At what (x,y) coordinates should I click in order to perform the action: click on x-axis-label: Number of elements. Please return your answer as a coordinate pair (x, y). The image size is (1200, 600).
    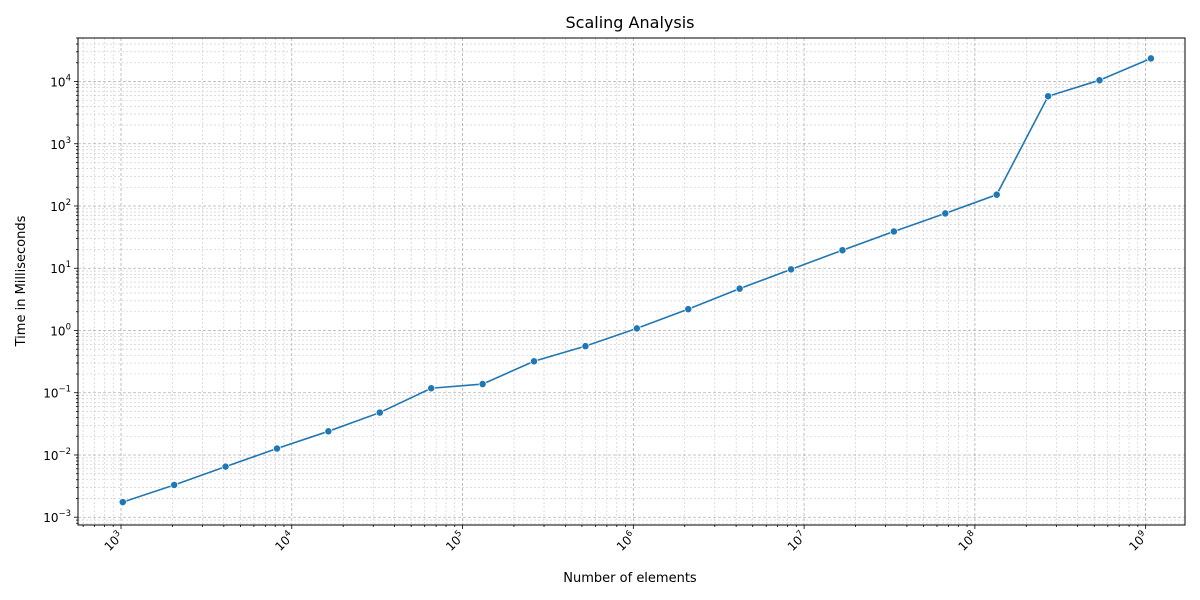
    Looking at the image, I should click on (630, 578).